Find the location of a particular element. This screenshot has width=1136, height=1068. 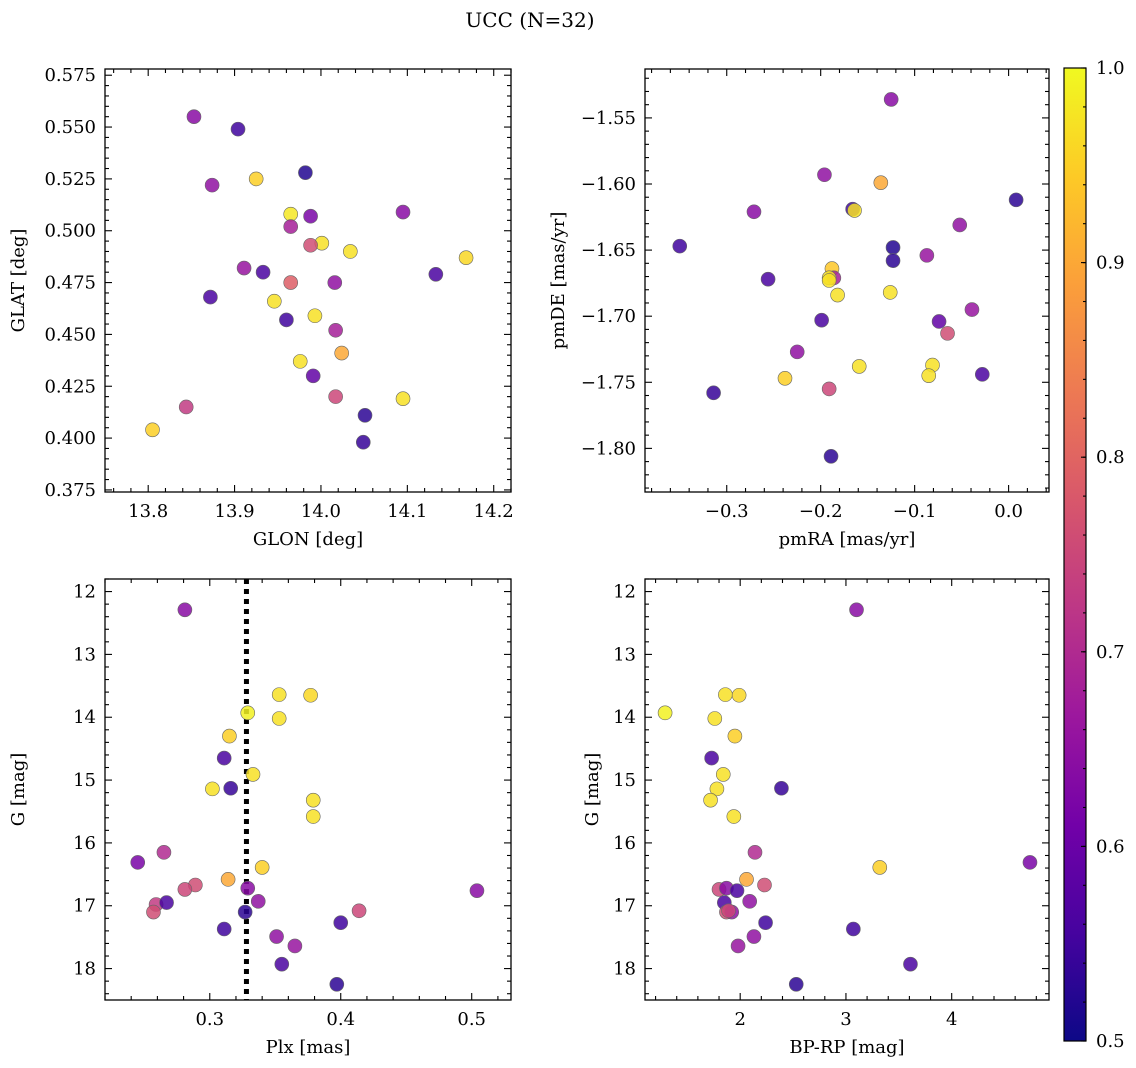

y-tick-label: 14 is located at coordinates (84, 717).